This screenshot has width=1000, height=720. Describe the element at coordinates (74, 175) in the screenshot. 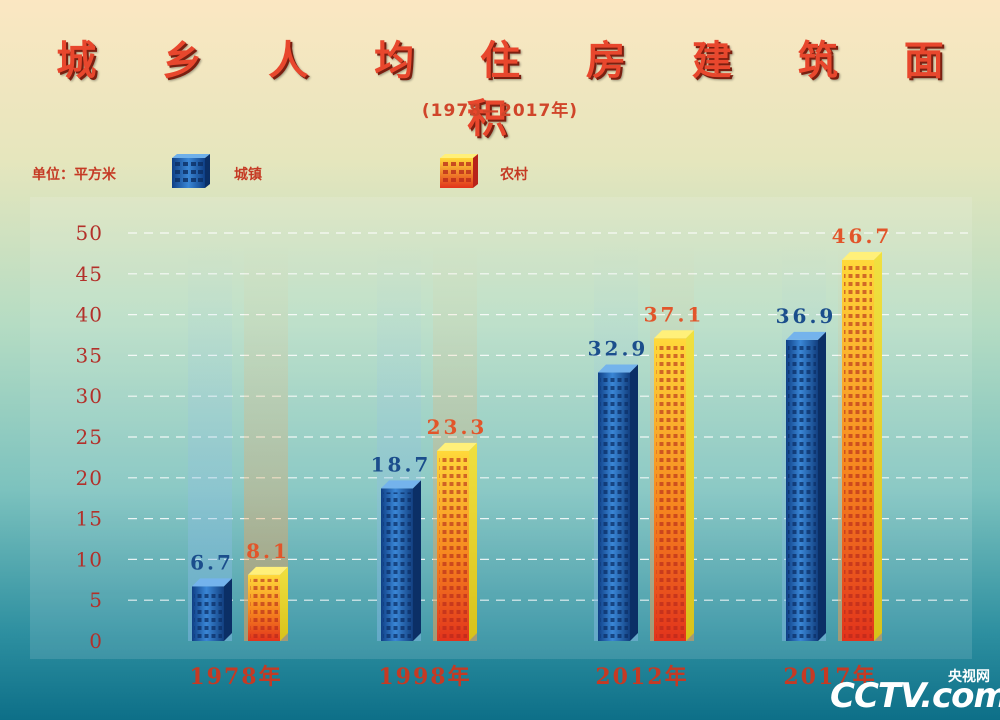

I see `unit-label: 单位：平方米` at that location.